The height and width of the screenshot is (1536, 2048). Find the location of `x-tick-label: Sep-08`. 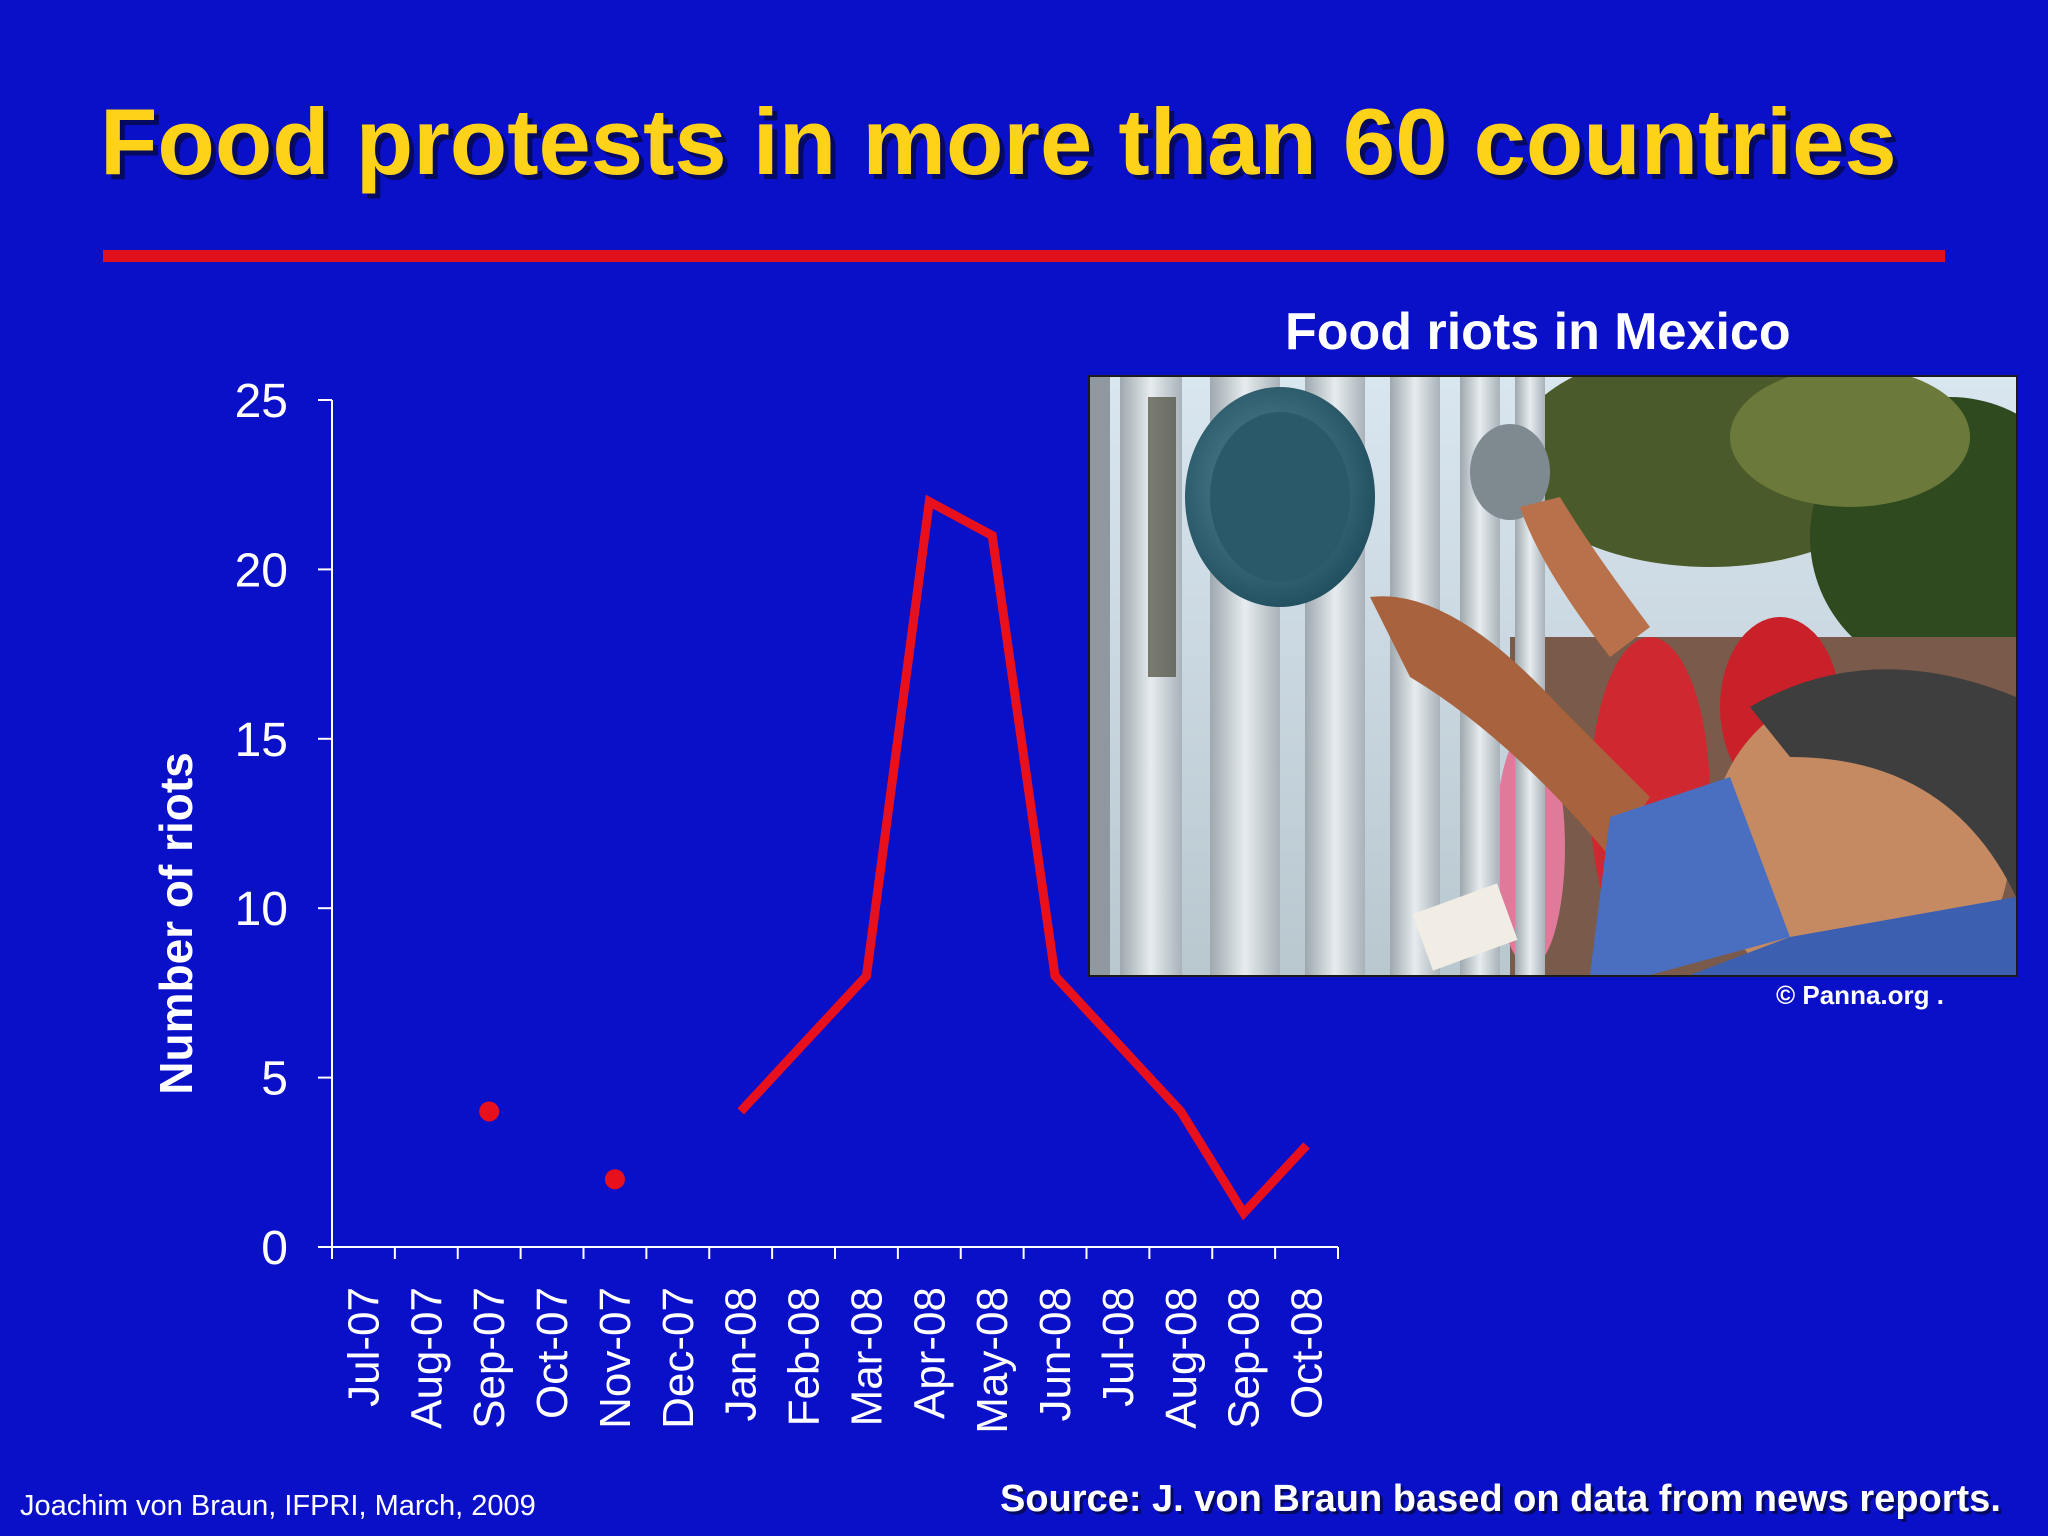

x-tick-label: Sep-08 is located at coordinates (1244, 1358).